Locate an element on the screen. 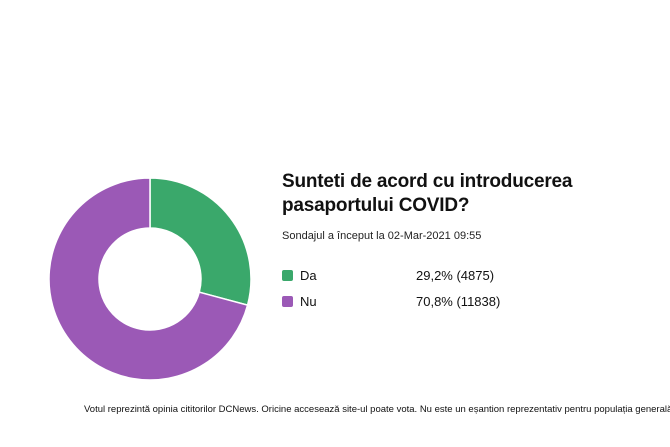  poll-donut-chart is located at coordinates (150, 279).